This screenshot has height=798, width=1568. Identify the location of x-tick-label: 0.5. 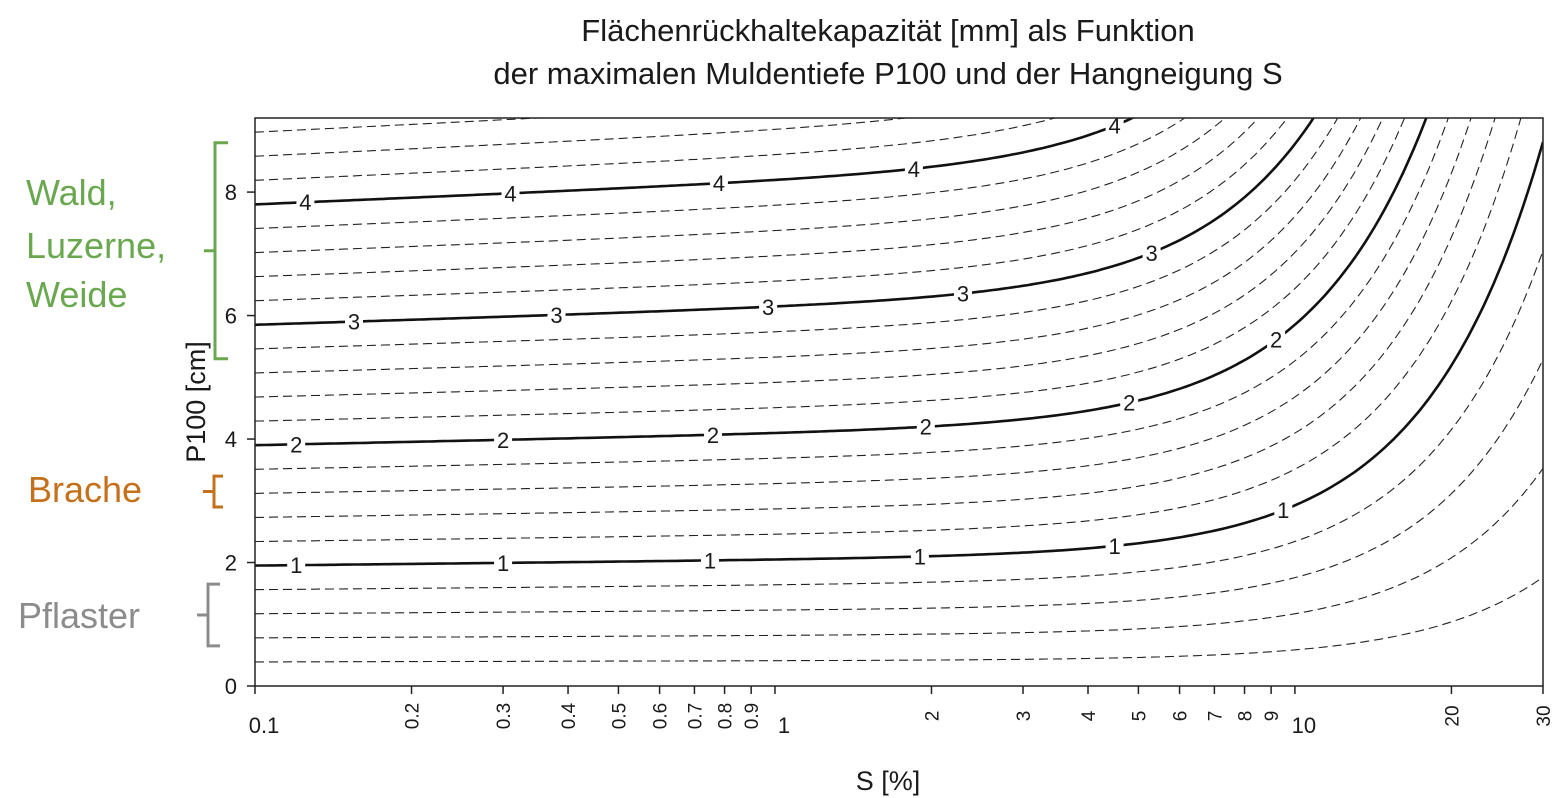
(619, 716).